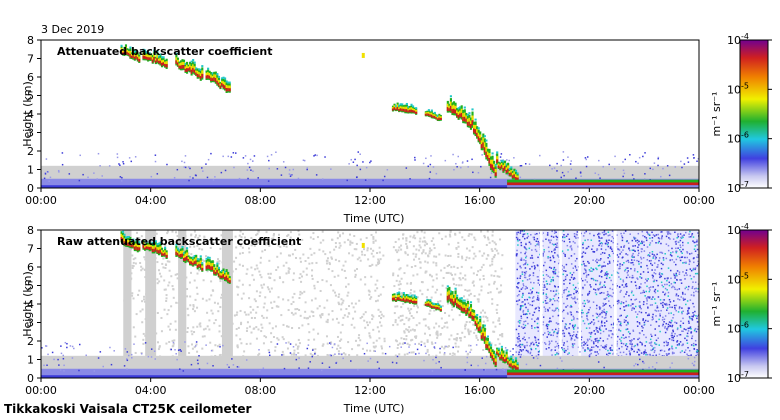  I want to click on x-ticks-attenuated: 00:00 04:00 08:00 12:00 16:00 20:00 00:00, so click(370, 197).